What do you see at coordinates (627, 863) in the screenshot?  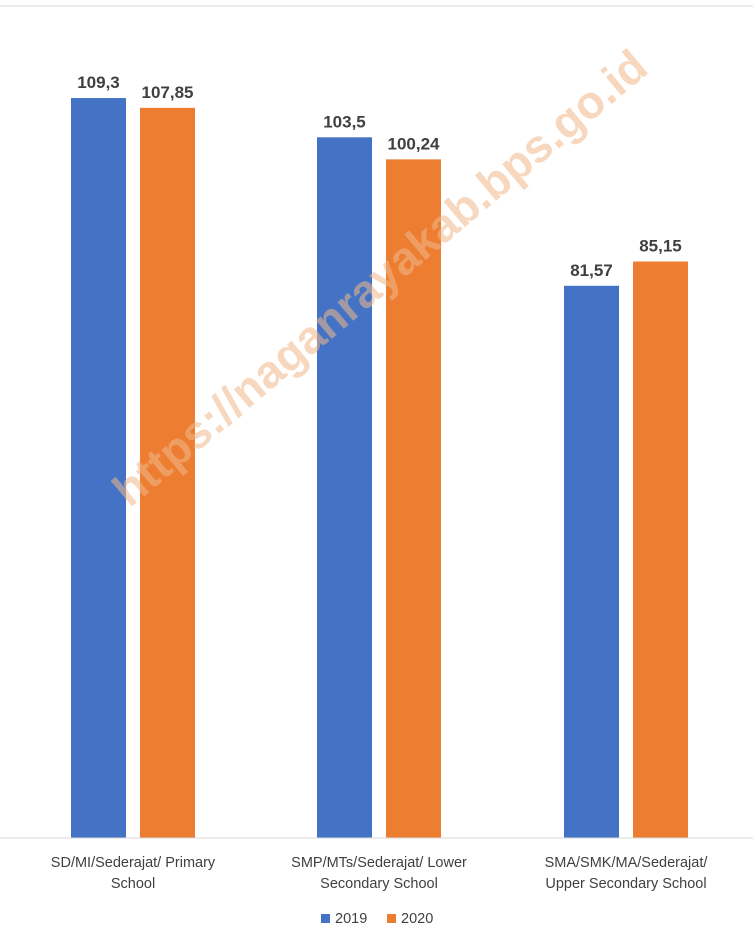 I see `category-label-2-0: SMA/SMK/MA/Sederajat/` at bounding box center [627, 863].